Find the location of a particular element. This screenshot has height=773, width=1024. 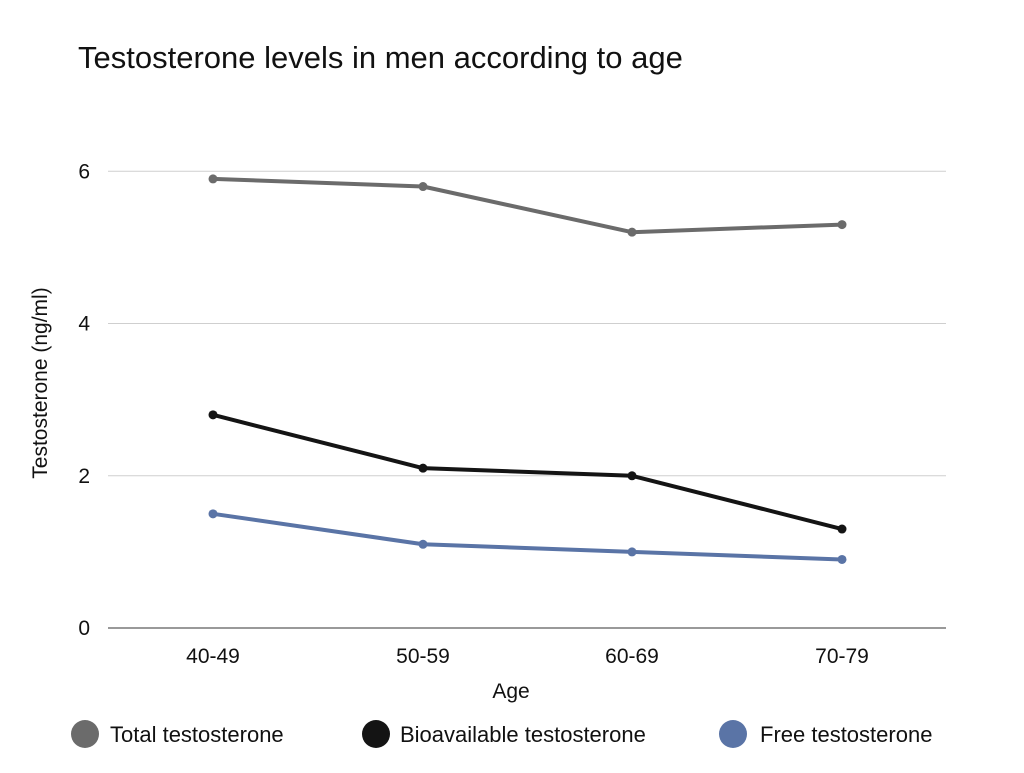

y-tick-label: 6 is located at coordinates (84, 171).